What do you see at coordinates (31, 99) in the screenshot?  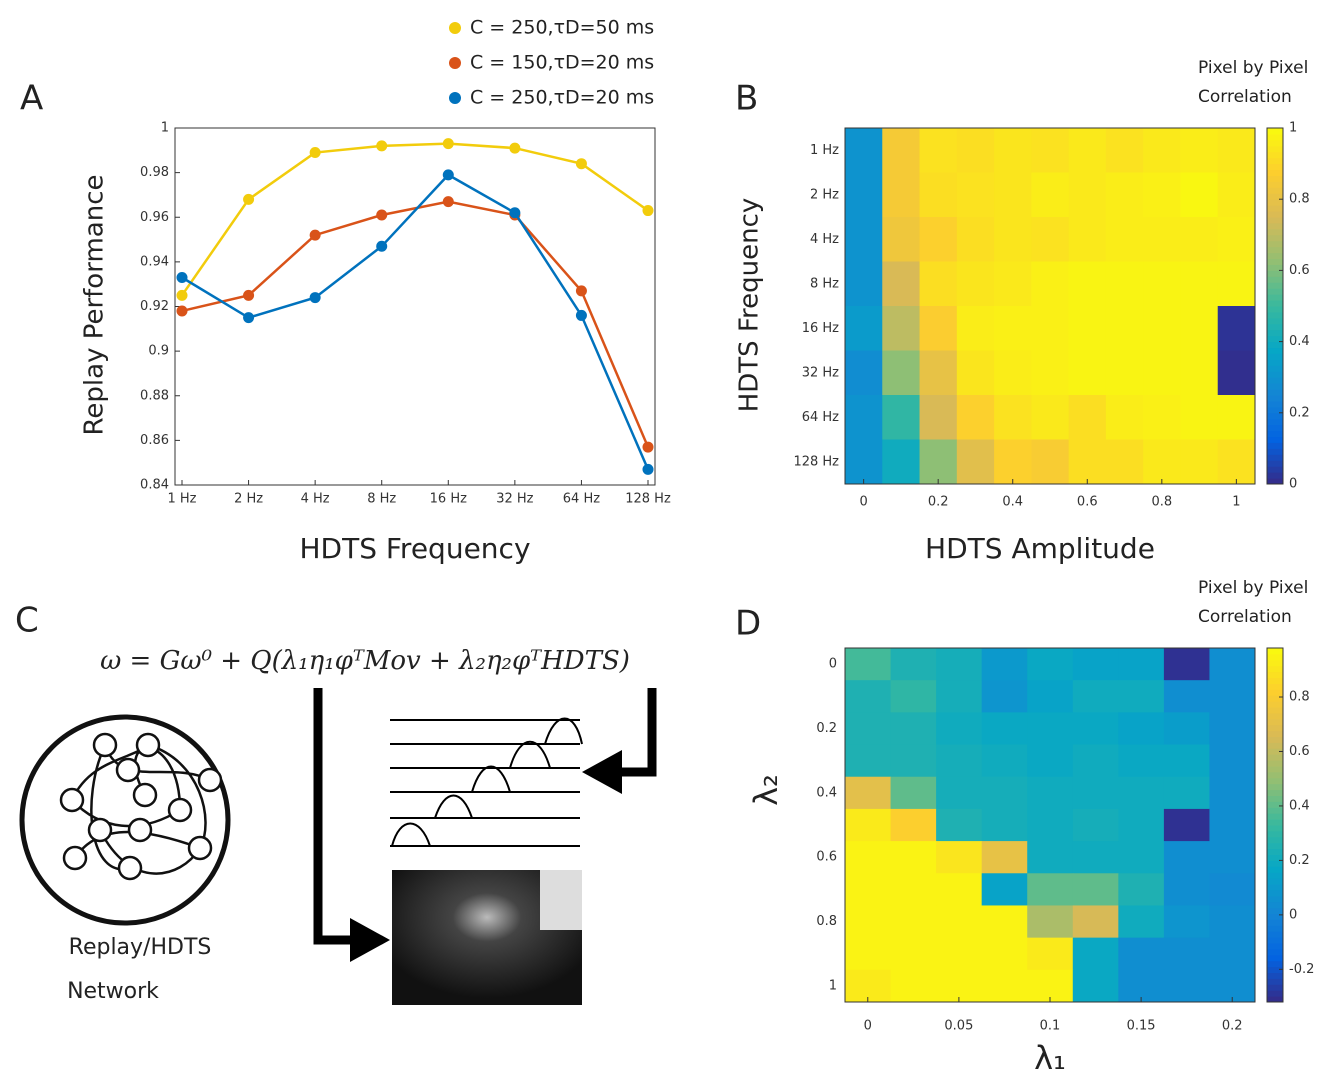 I see `panel-label: A` at bounding box center [31, 99].